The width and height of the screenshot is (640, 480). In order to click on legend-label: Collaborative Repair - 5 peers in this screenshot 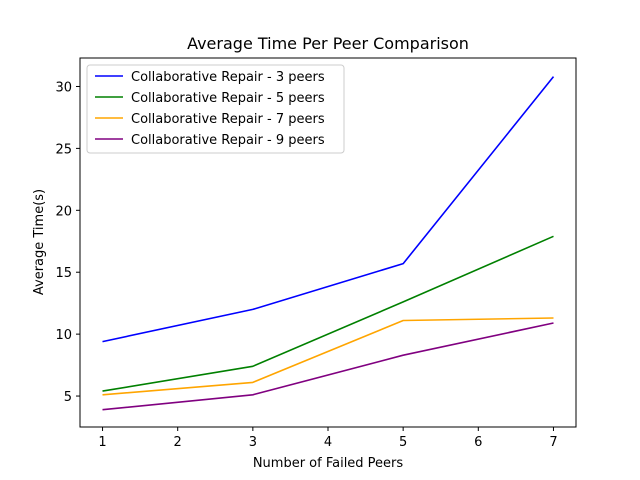, I will do `click(228, 98)`.